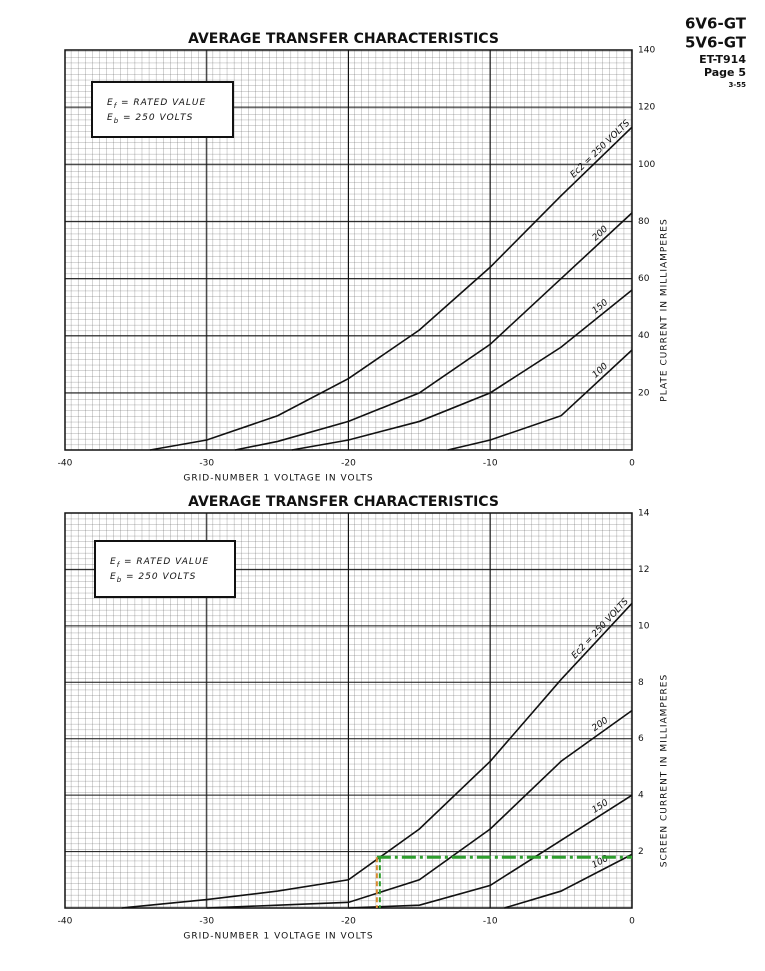  Describe the element at coordinates (646, 108) in the screenshot. I see `y-tick-label: 120` at that location.